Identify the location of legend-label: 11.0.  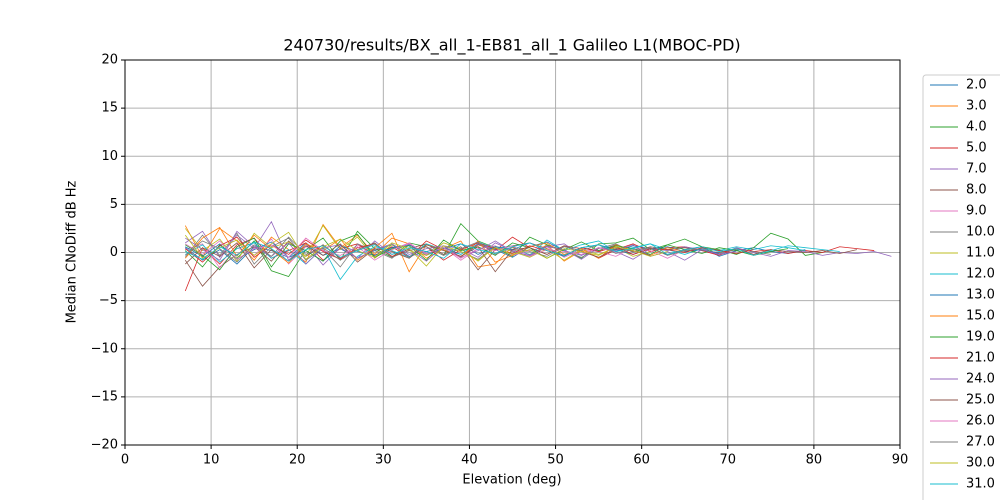
(980, 253).